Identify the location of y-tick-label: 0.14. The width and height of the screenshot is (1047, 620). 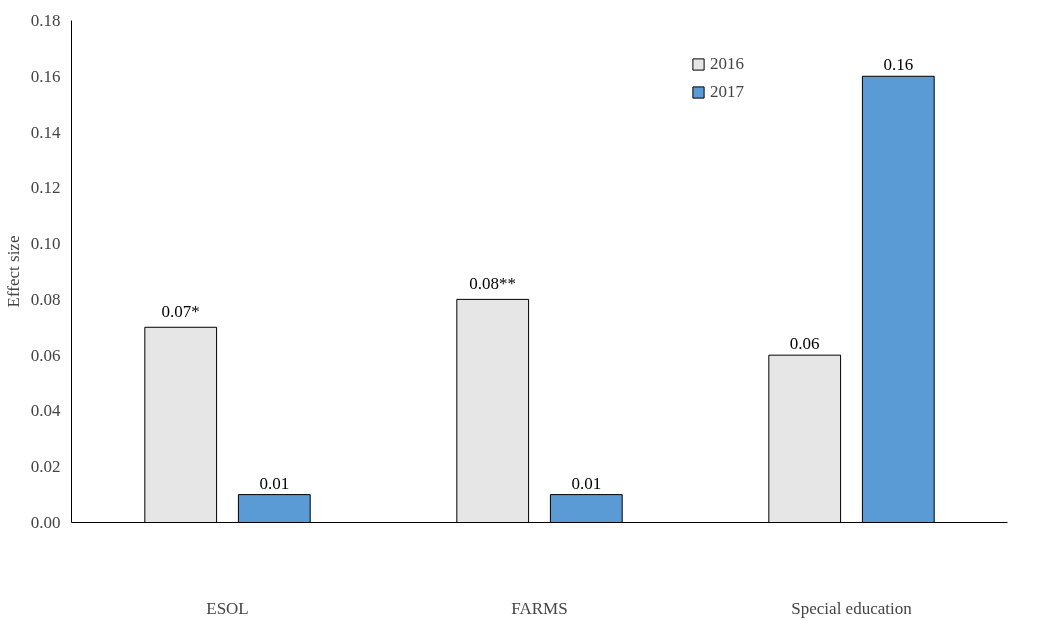
(45, 132).